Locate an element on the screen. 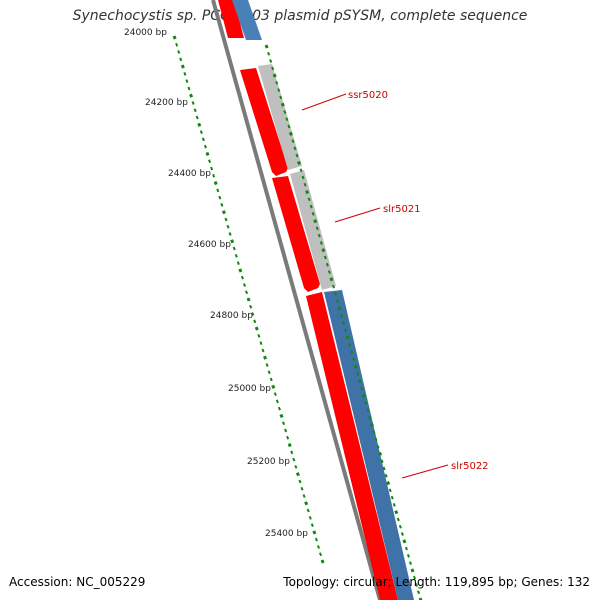 The image size is (600, 600). accession-text: Accession: NC_005229 is located at coordinates (77, 582).